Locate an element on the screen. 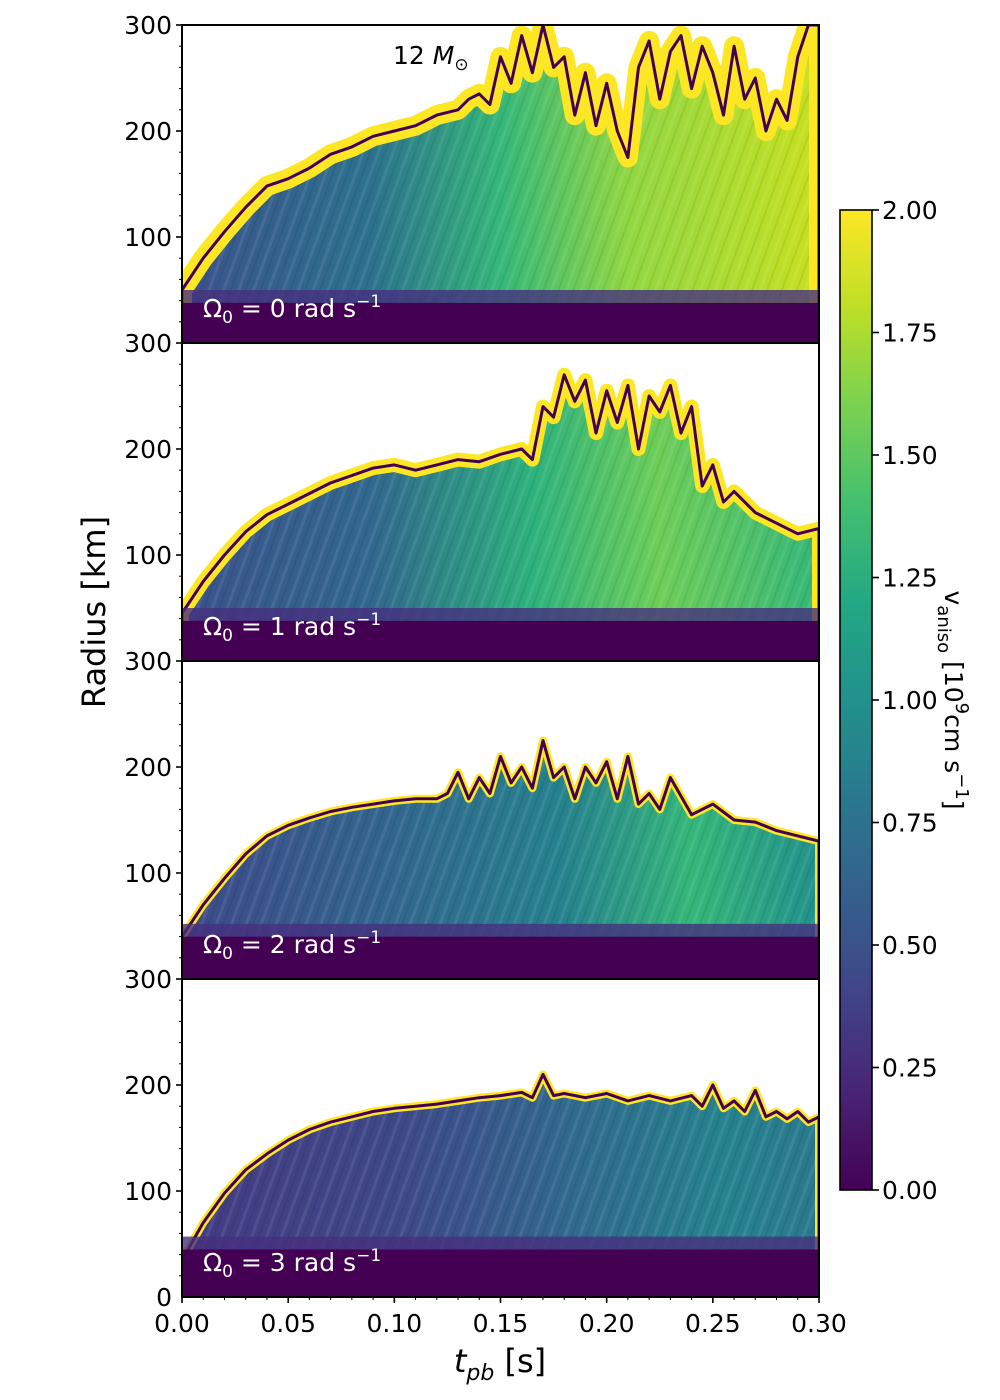  omega-label: Ω0 = 1 rad s−1 is located at coordinates (292, 628).